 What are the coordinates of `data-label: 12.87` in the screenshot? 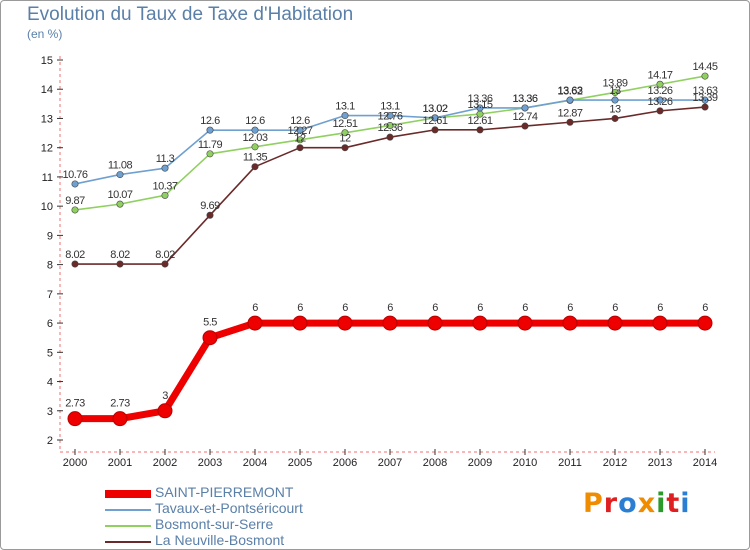 It's located at (569, 113).